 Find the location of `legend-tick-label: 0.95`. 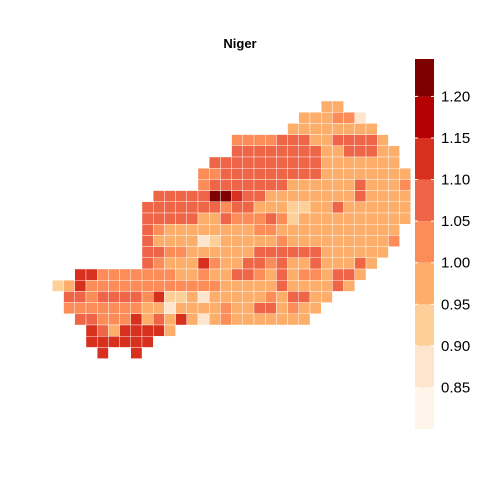

legend-tick-label: 0.95 is located at coordinates (455, 304).